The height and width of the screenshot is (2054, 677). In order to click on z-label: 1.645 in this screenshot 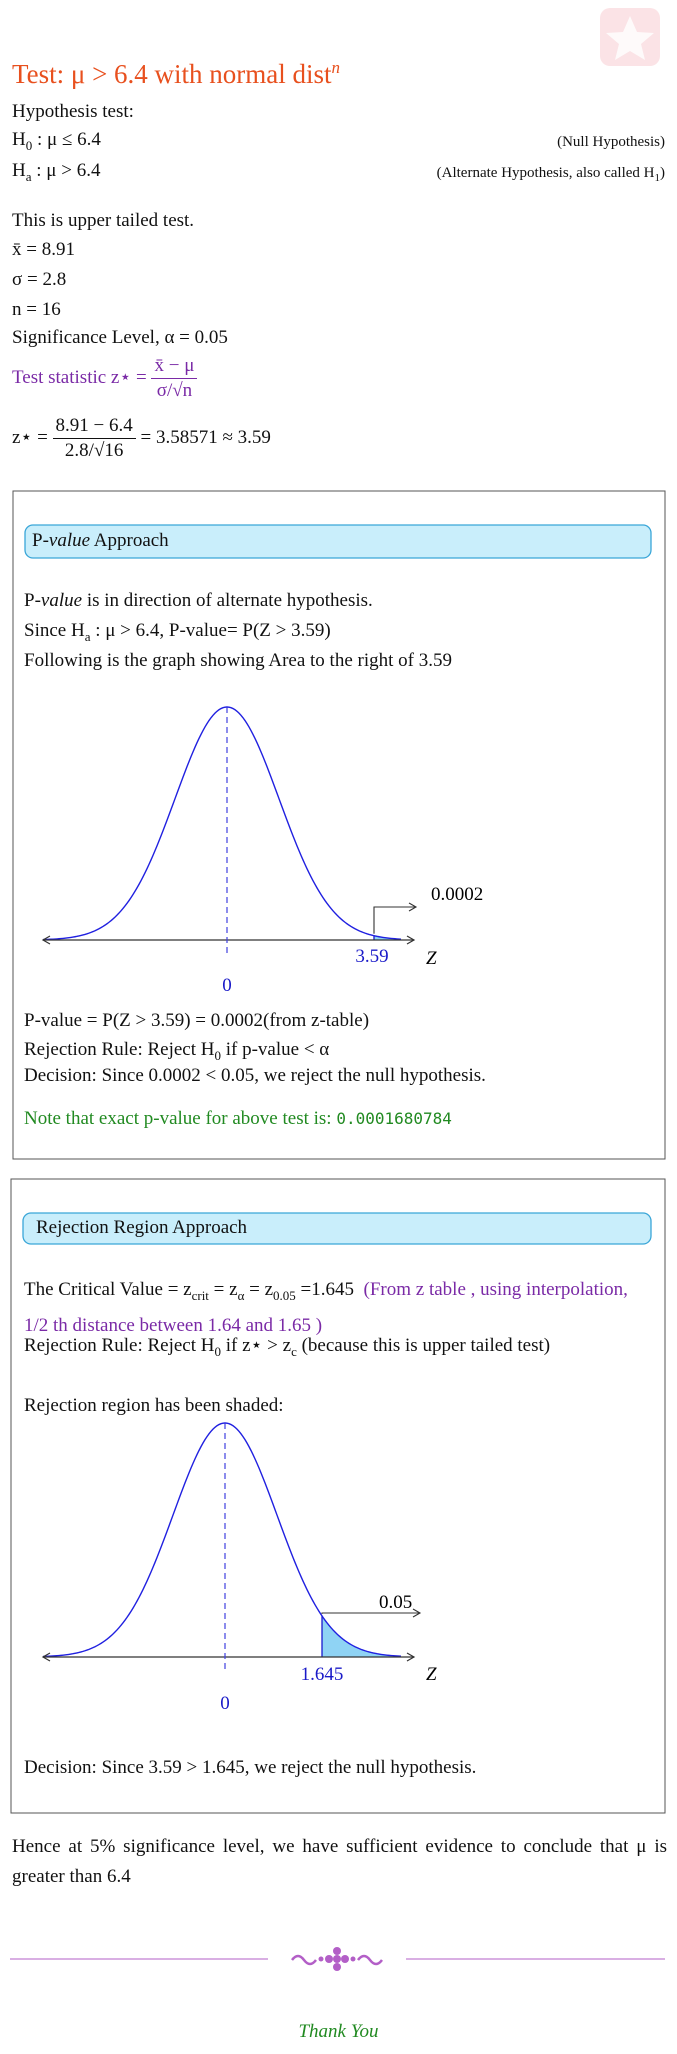, I will do `click(322, 1674)`.